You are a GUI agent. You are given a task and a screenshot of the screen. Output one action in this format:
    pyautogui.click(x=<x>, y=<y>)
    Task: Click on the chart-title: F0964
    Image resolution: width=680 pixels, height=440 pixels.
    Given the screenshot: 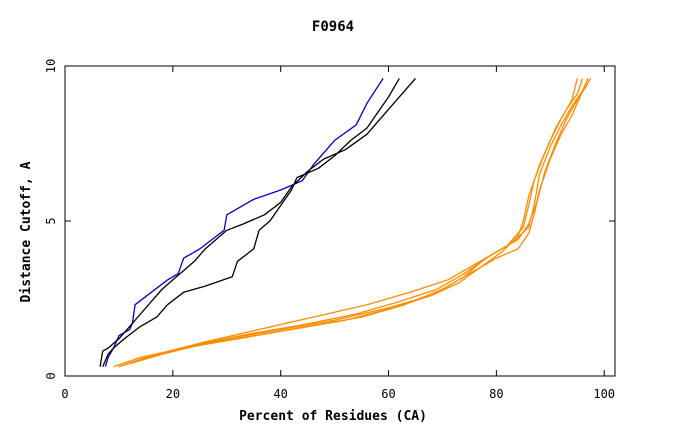 What is the action you would take?
    pyautogui.click(x=333, y=27)
    